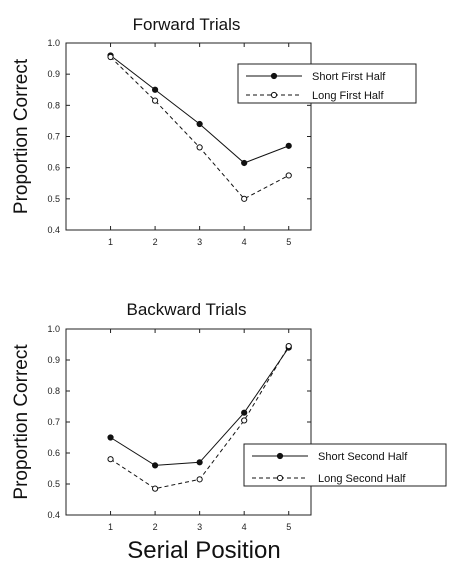 This screenshot has width=450, height=563. I want to click on legend-label-1: Short First Half, so click(349, 77).